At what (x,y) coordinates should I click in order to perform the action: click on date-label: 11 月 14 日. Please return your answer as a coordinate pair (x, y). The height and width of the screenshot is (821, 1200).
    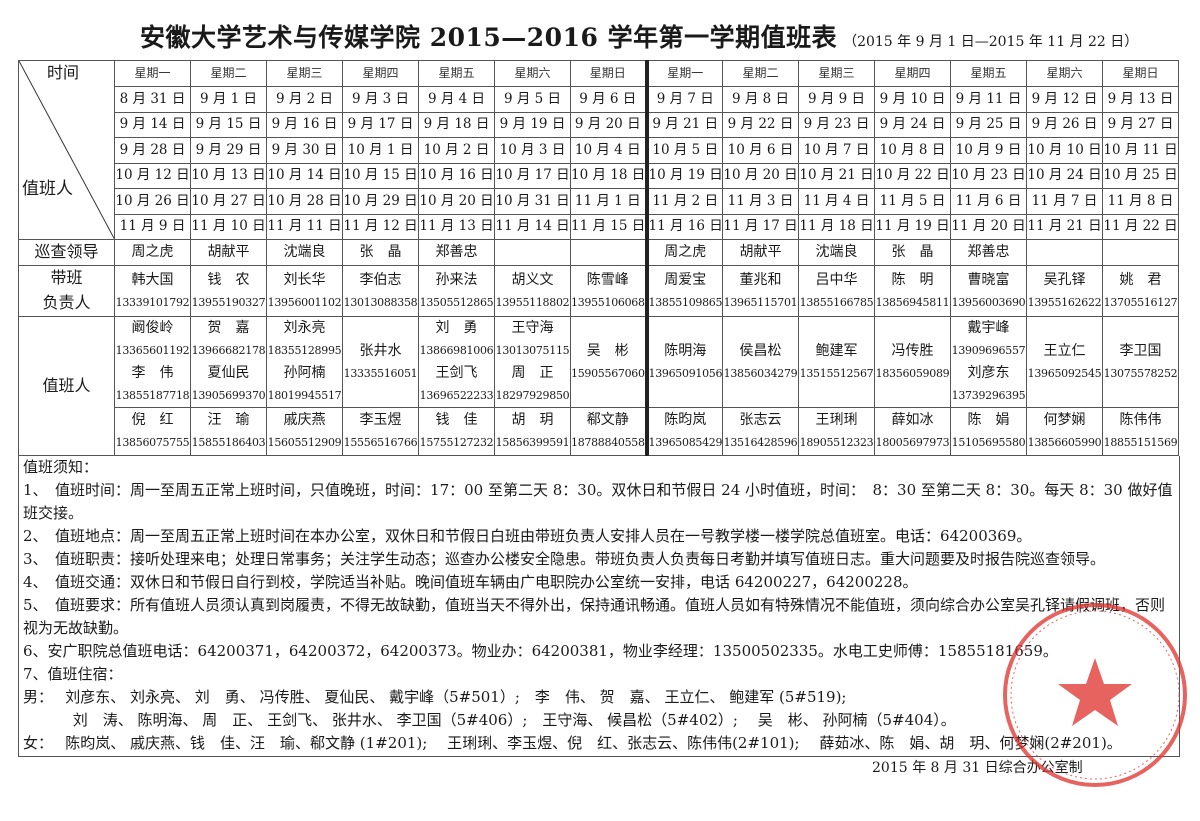
    Looking at the image, I should click on (532, 226).